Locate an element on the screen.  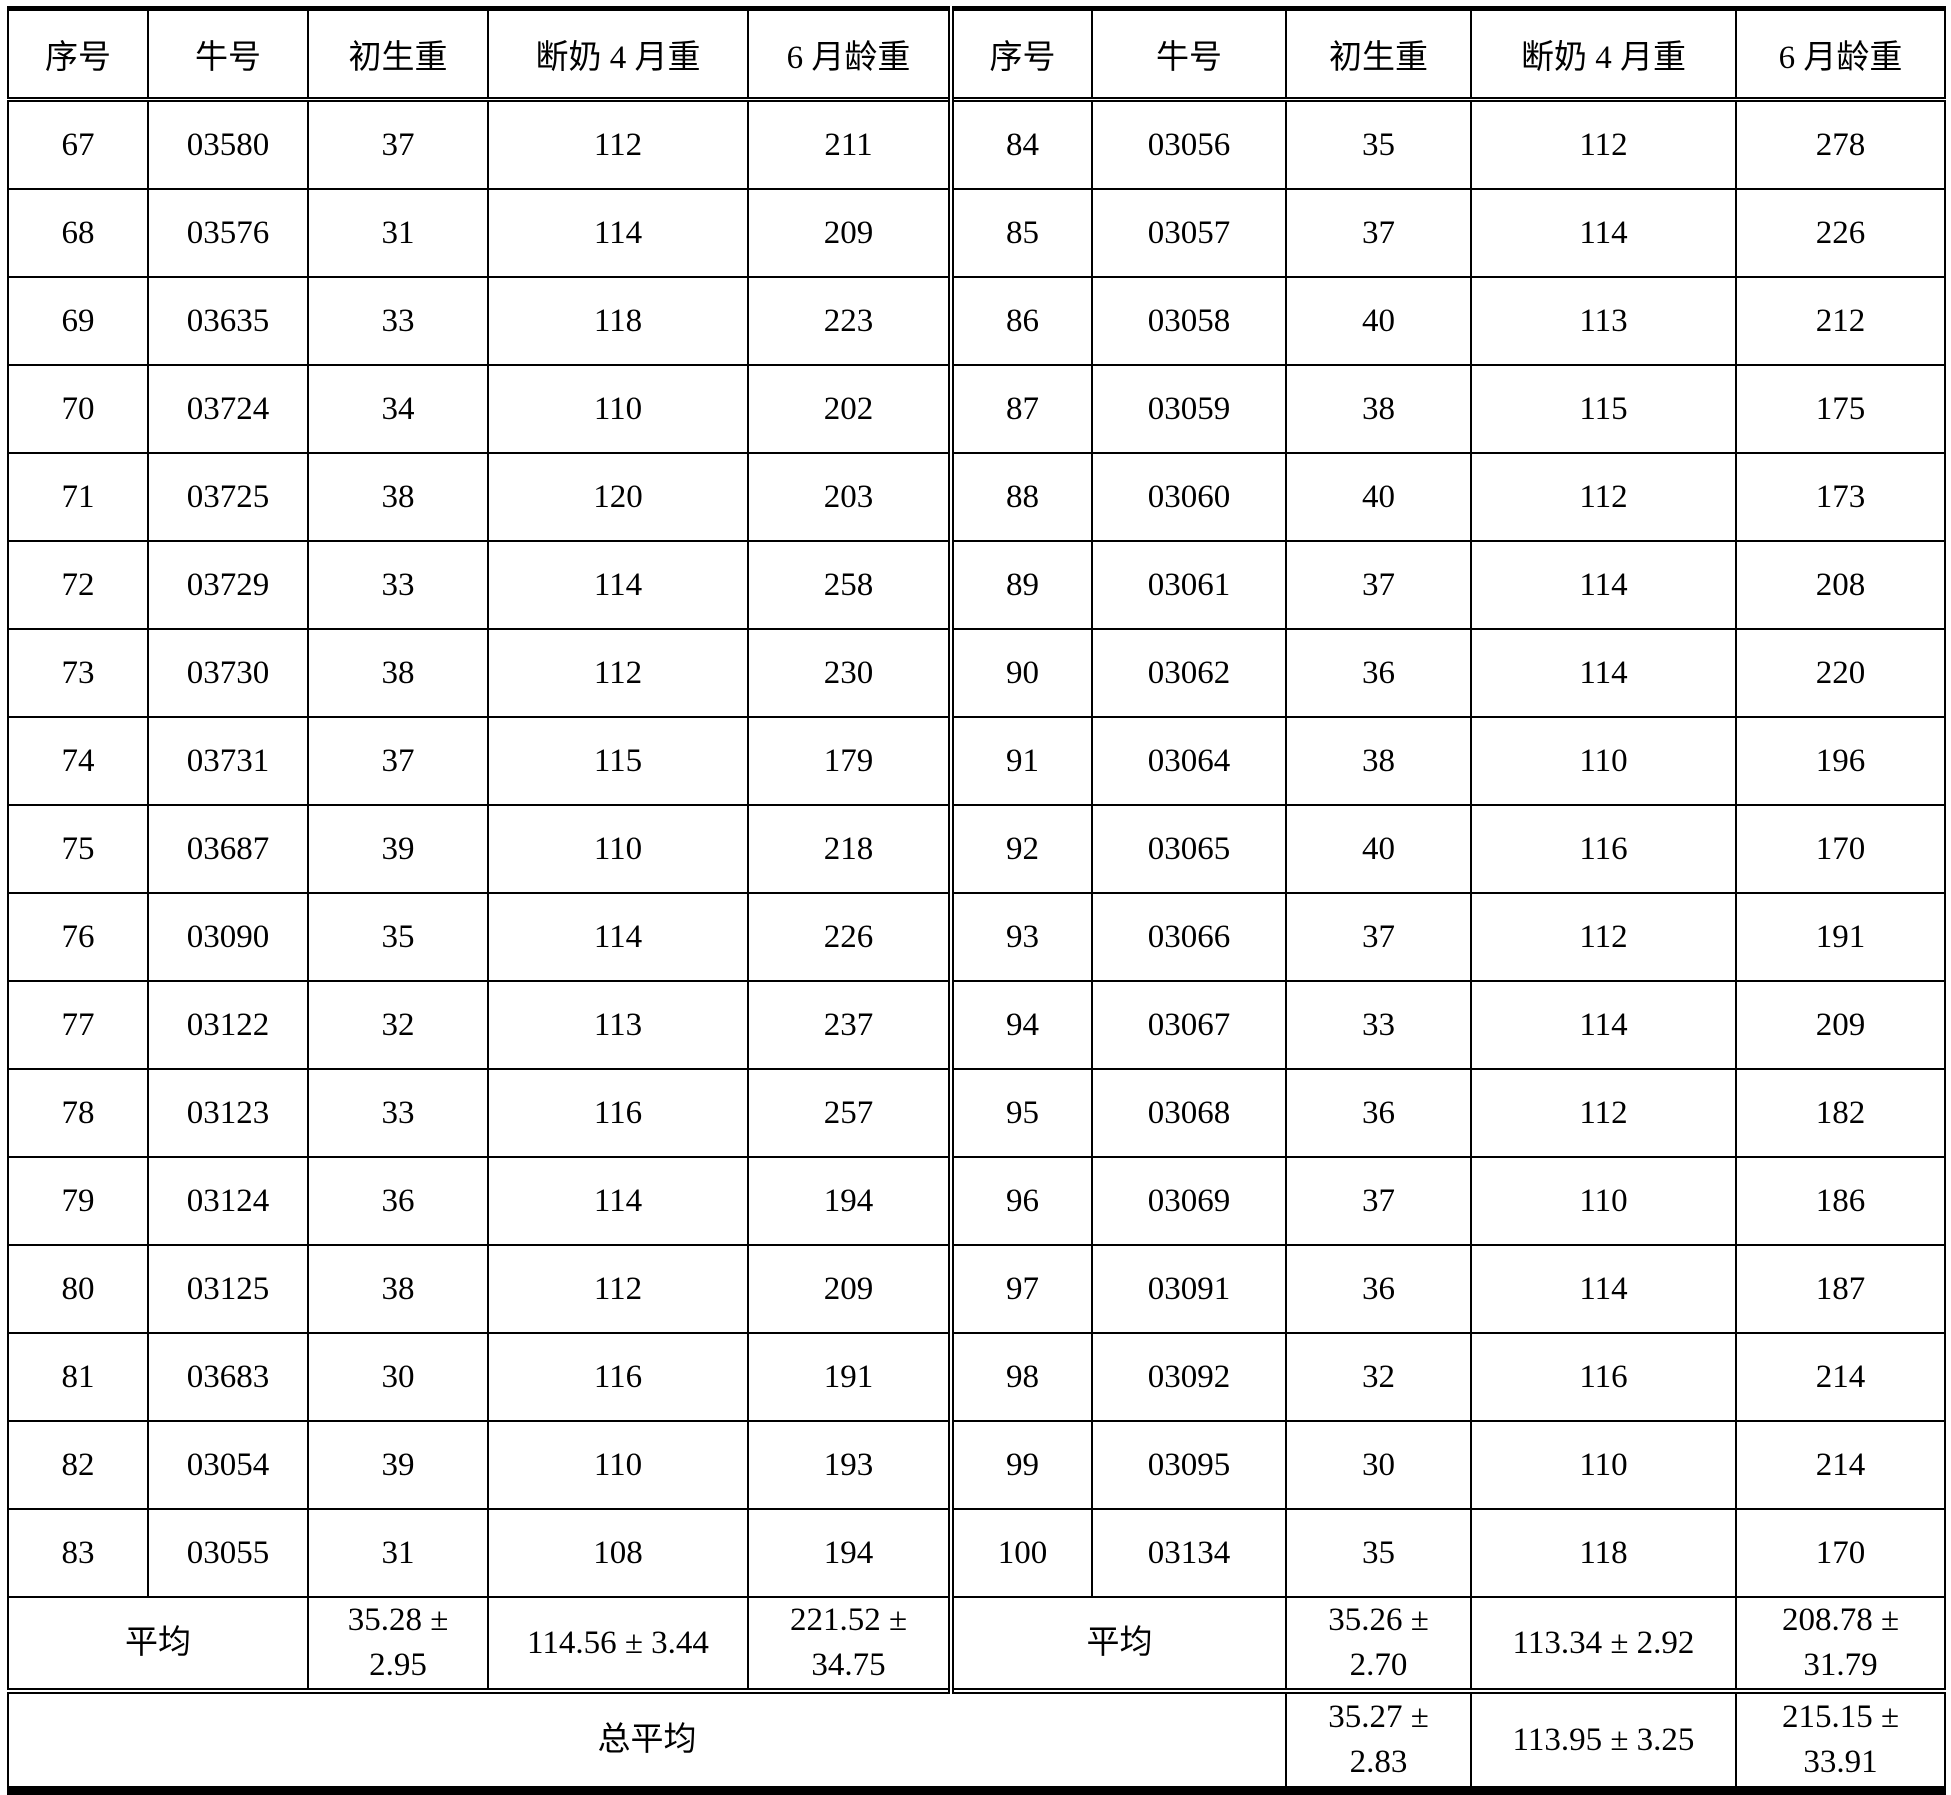
data-cell: 212 is located at coordinates (1840, 321).